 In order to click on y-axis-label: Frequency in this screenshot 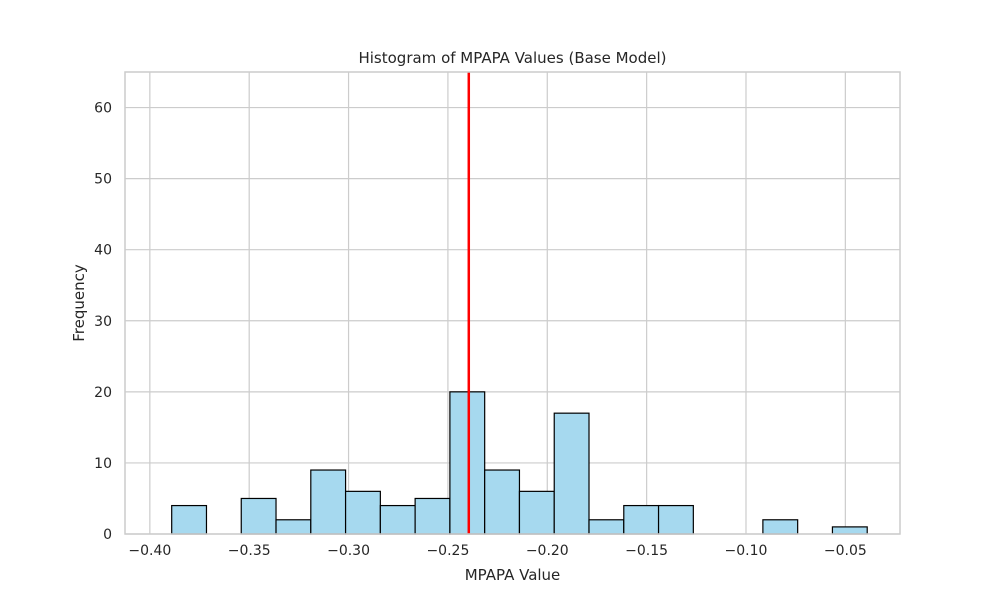, I will do `click(79, 303)`.